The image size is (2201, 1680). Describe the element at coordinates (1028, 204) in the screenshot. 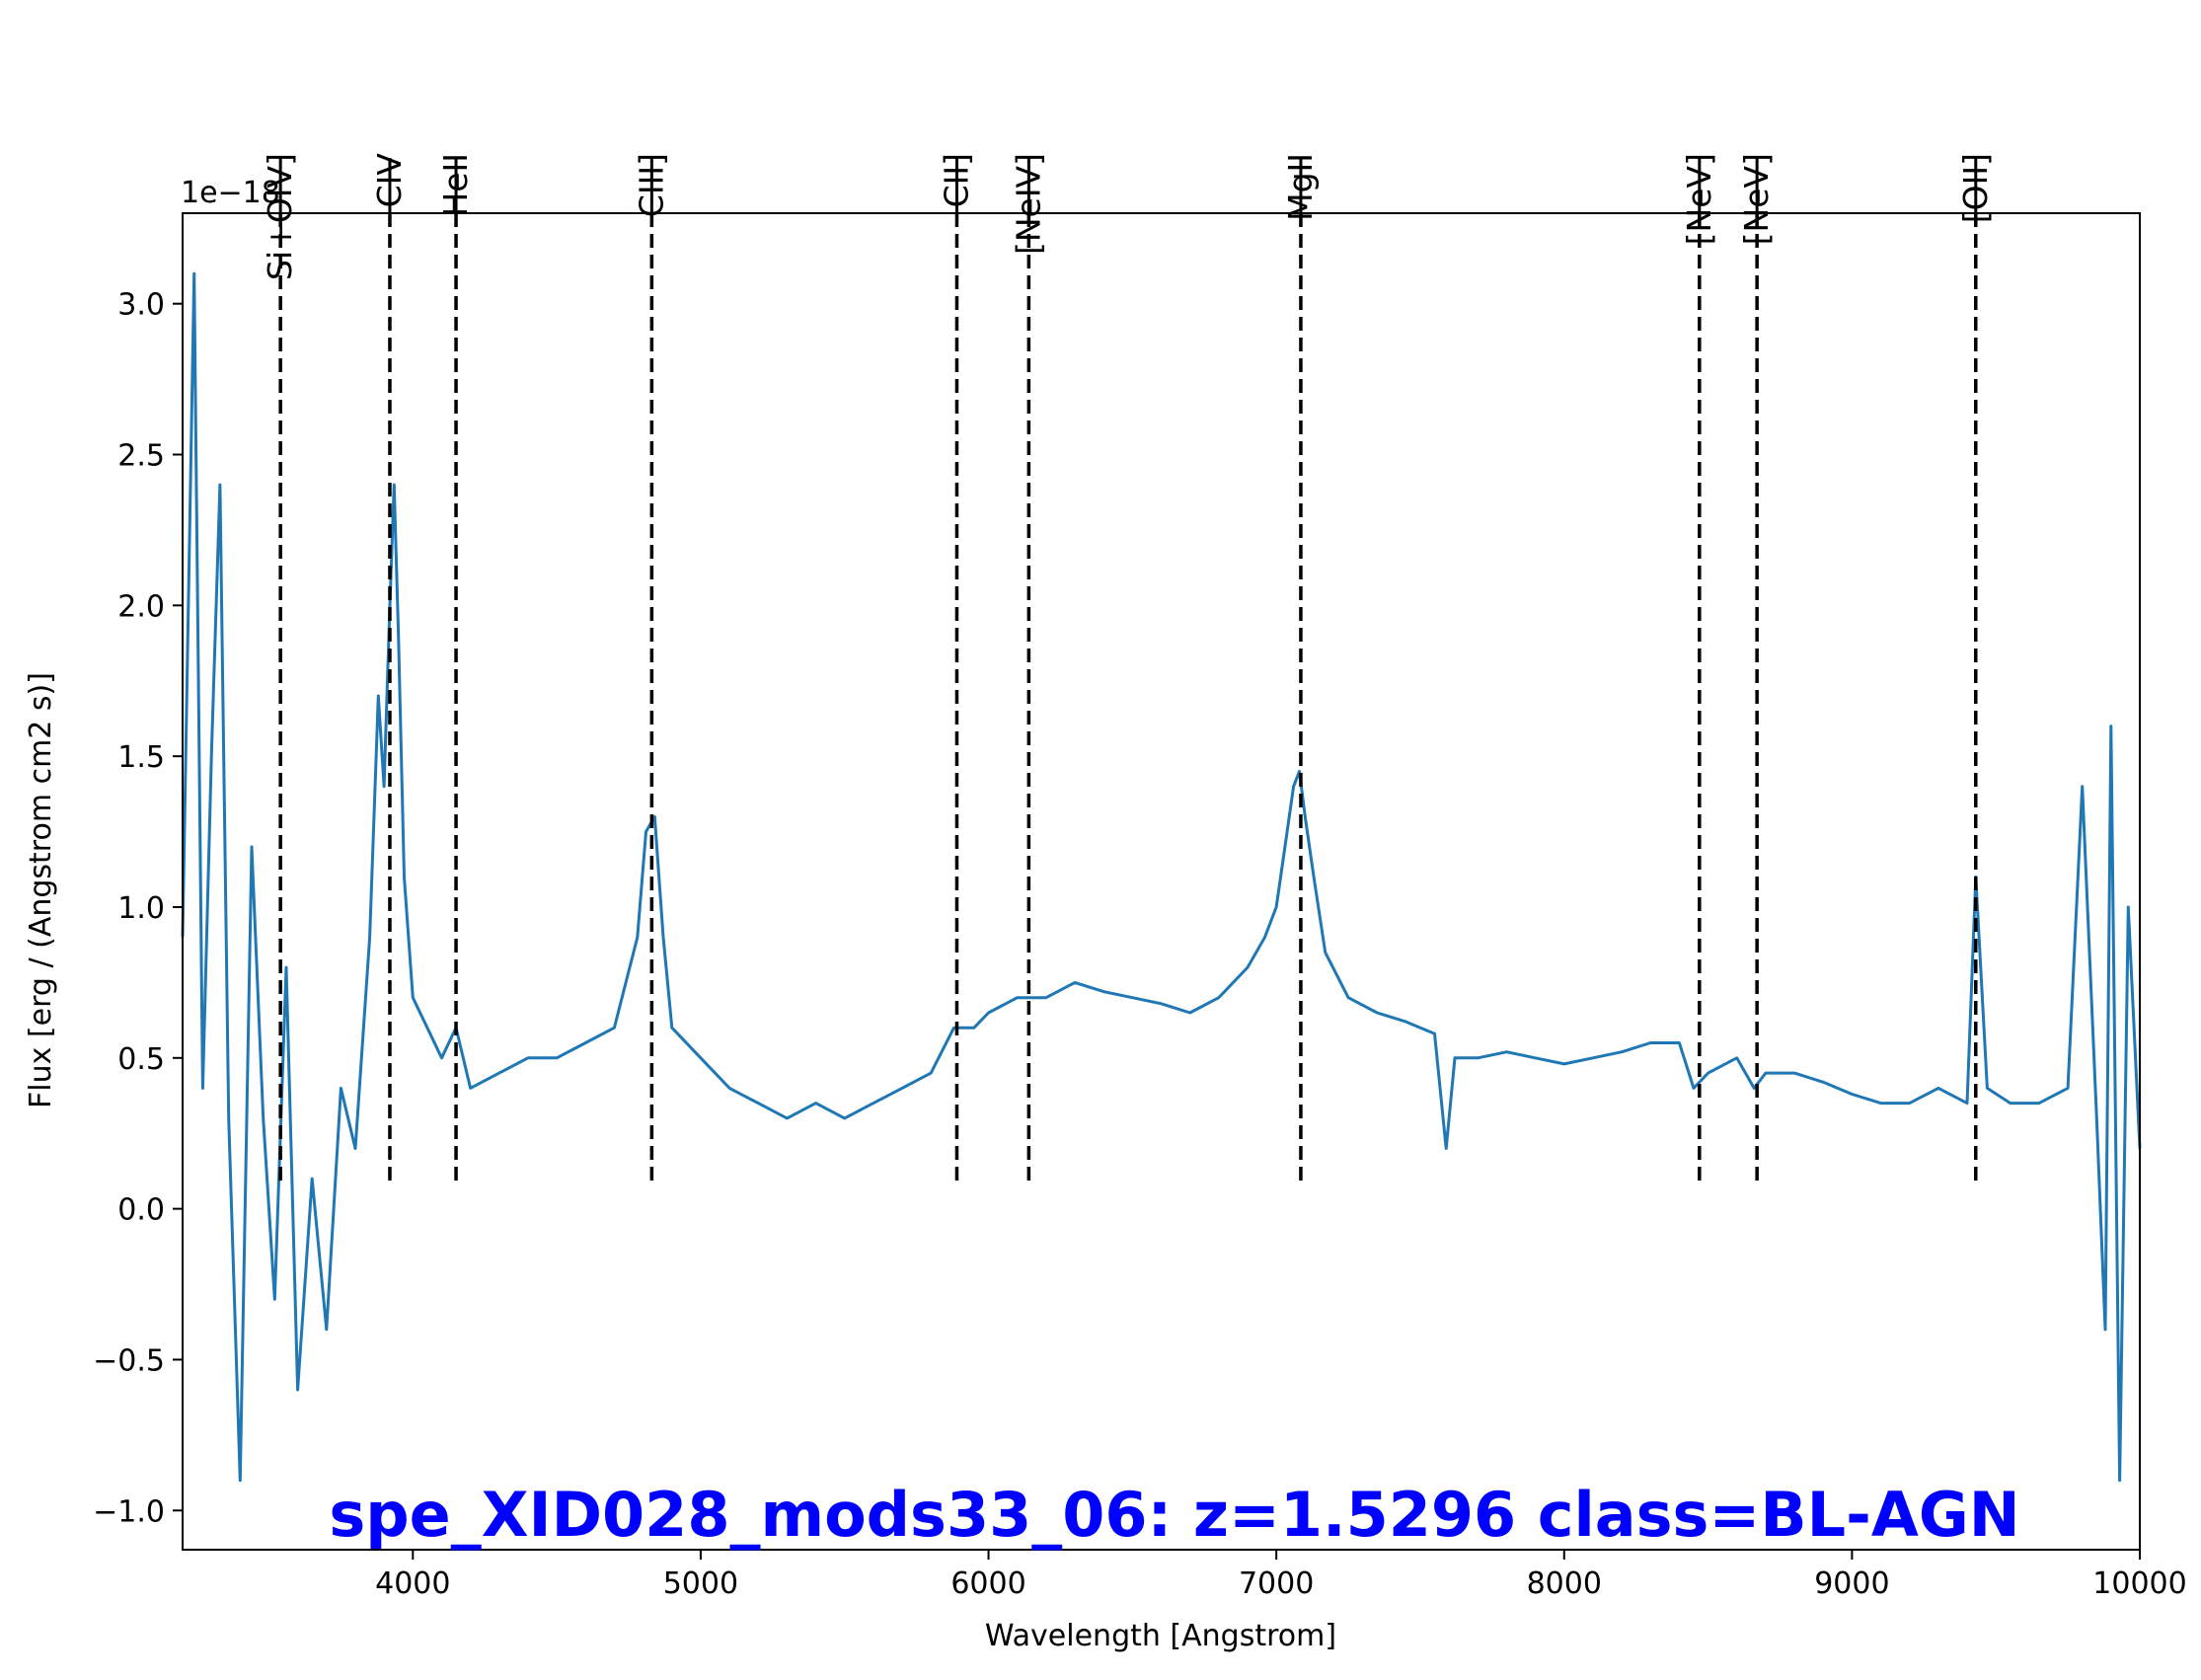

I see `emission-line-label: [NeIV]` at that location.